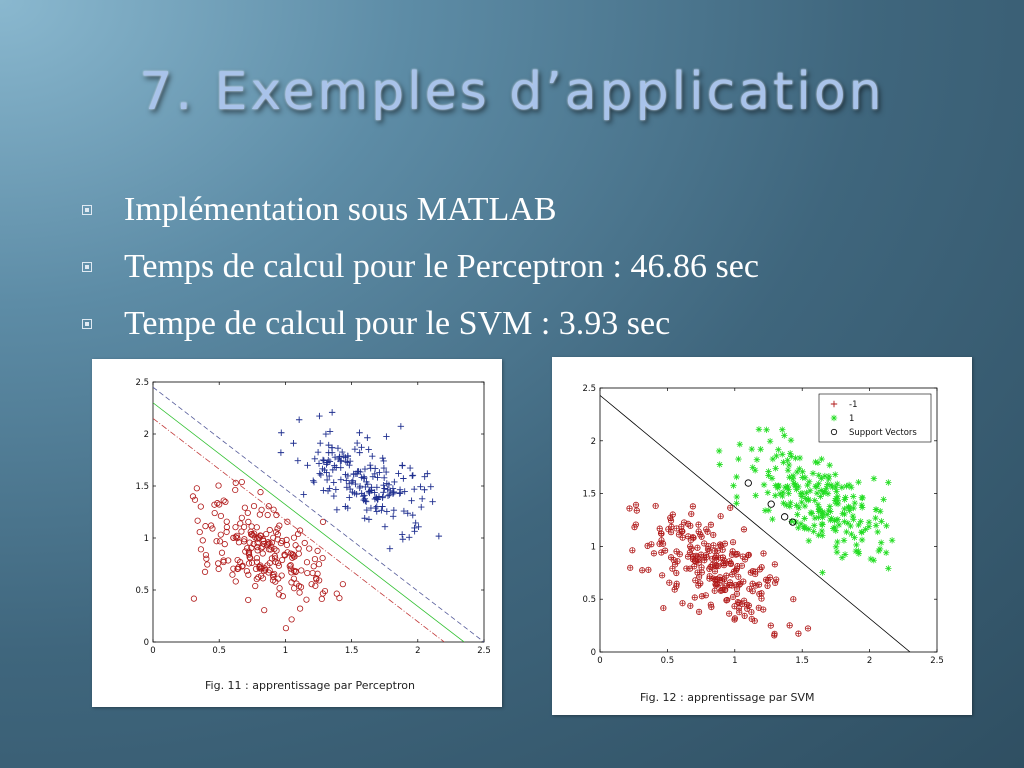 The width and height of the screenshot is (1024, 768). Describe the element at coordinates (727, 697) in the screenshot. I see `figure-caption: Fig. 12 : apprentissage par SVM` at that location.